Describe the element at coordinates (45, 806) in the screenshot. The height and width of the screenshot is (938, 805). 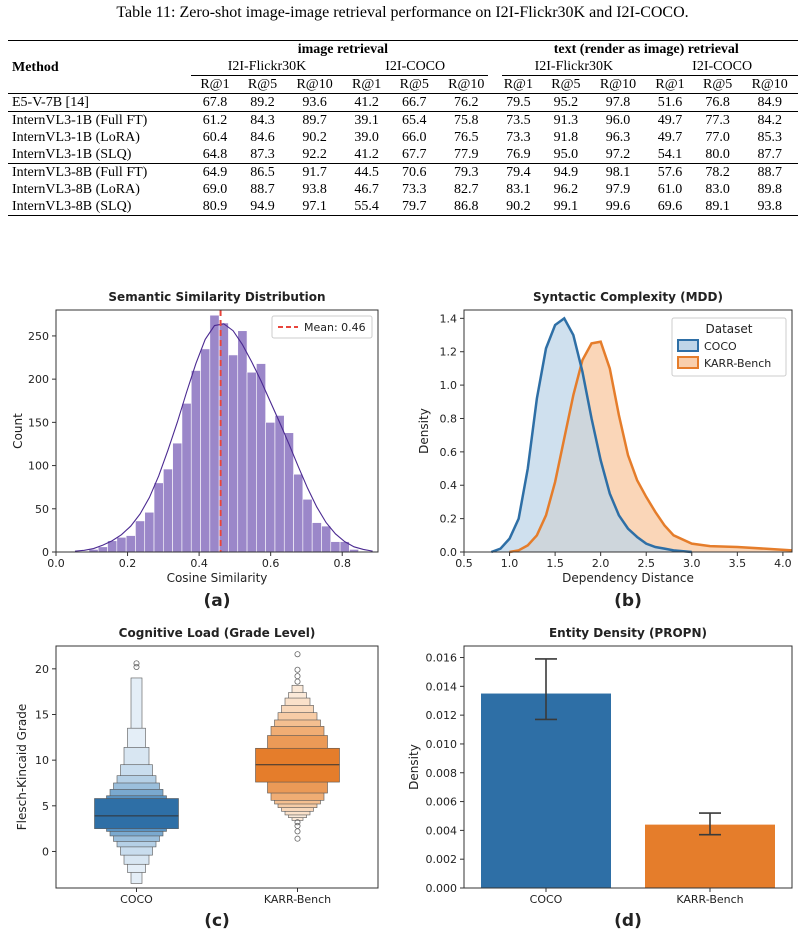
I see `y-tick-label: 5` at that location.